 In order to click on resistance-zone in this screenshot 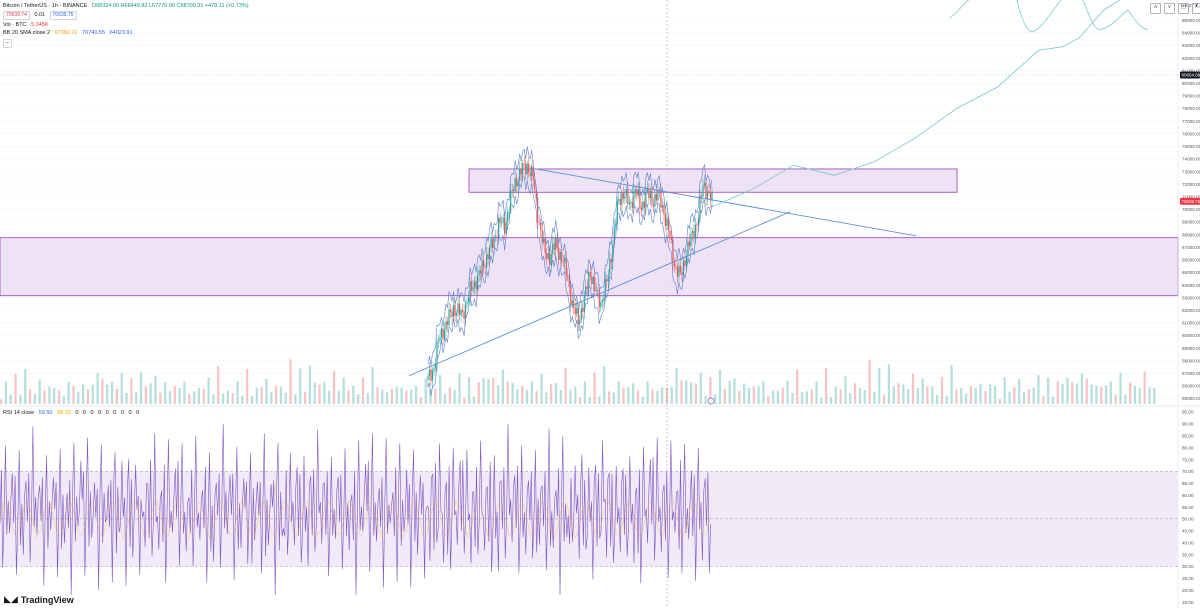, I will do `click(713, 180)`.